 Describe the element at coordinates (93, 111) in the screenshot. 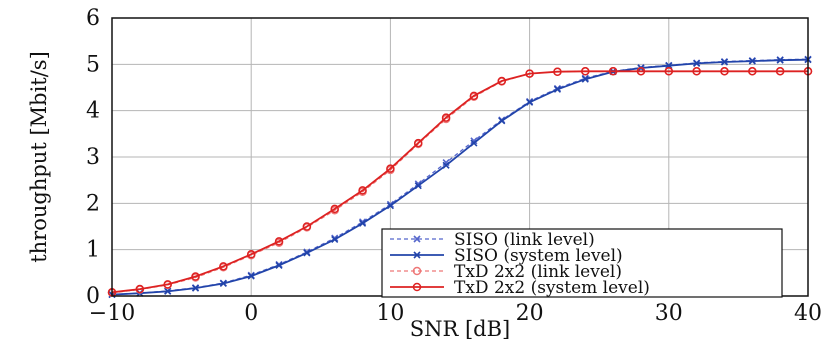

I see `y-tick-label: 4` at that location.